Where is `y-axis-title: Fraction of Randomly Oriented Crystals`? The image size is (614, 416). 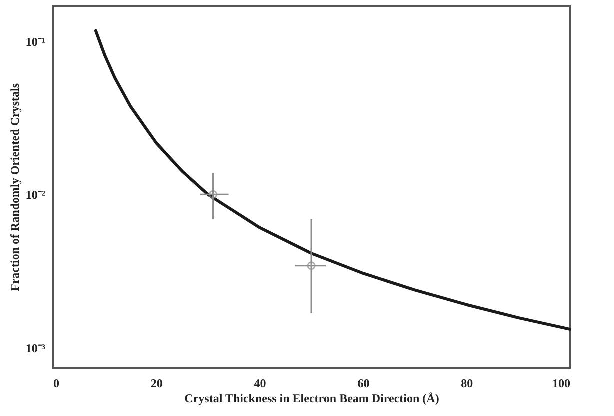 y-axis-title: Fraction of Randomly Oriented Crystals is located at coordinates (15, 187).